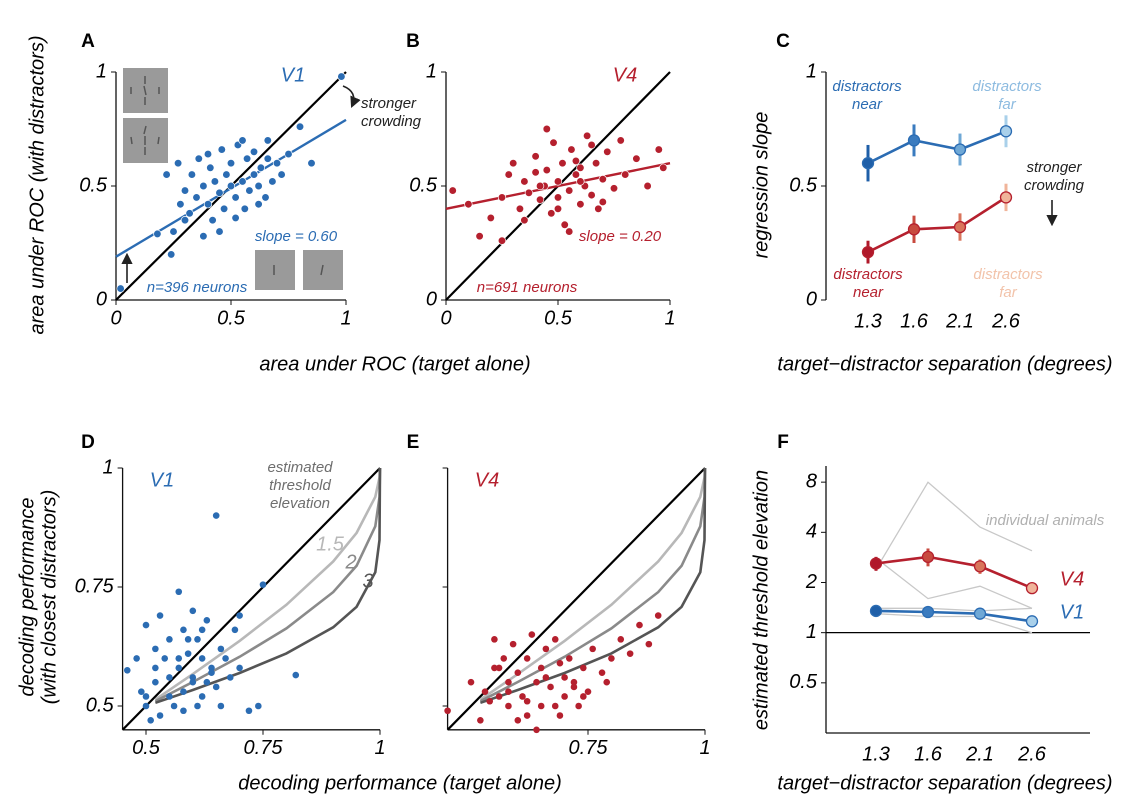 This screenshot has height=794, width=1137. I want to click on annotation: threshold, so click(300, 485).